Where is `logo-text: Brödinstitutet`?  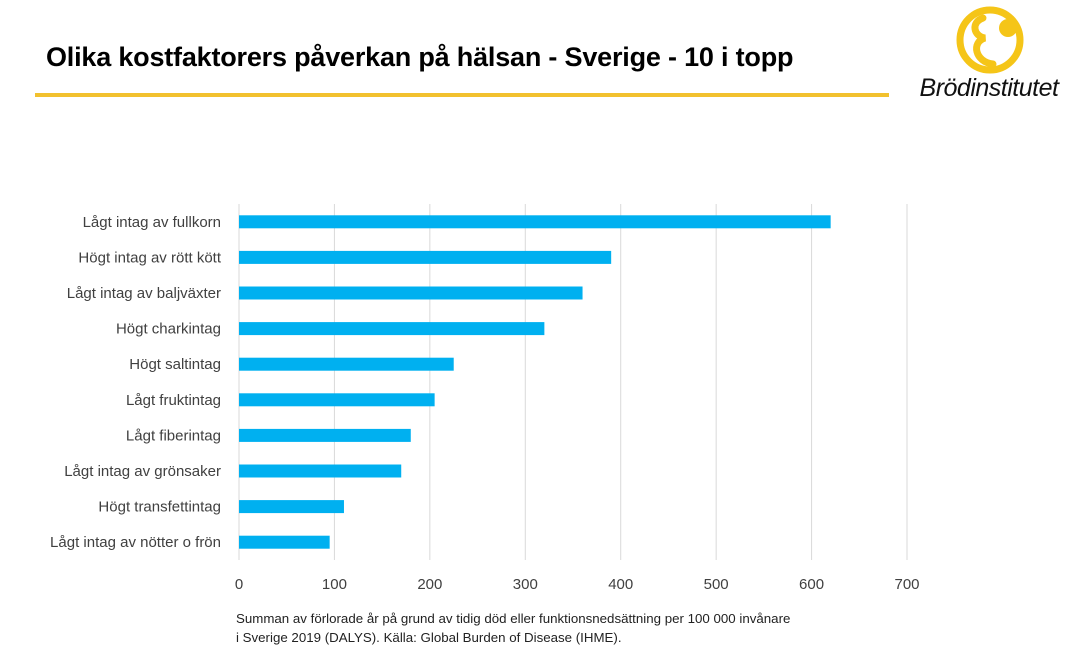
logo-text: Brödinstitutet is located at coordinates (989, 88).